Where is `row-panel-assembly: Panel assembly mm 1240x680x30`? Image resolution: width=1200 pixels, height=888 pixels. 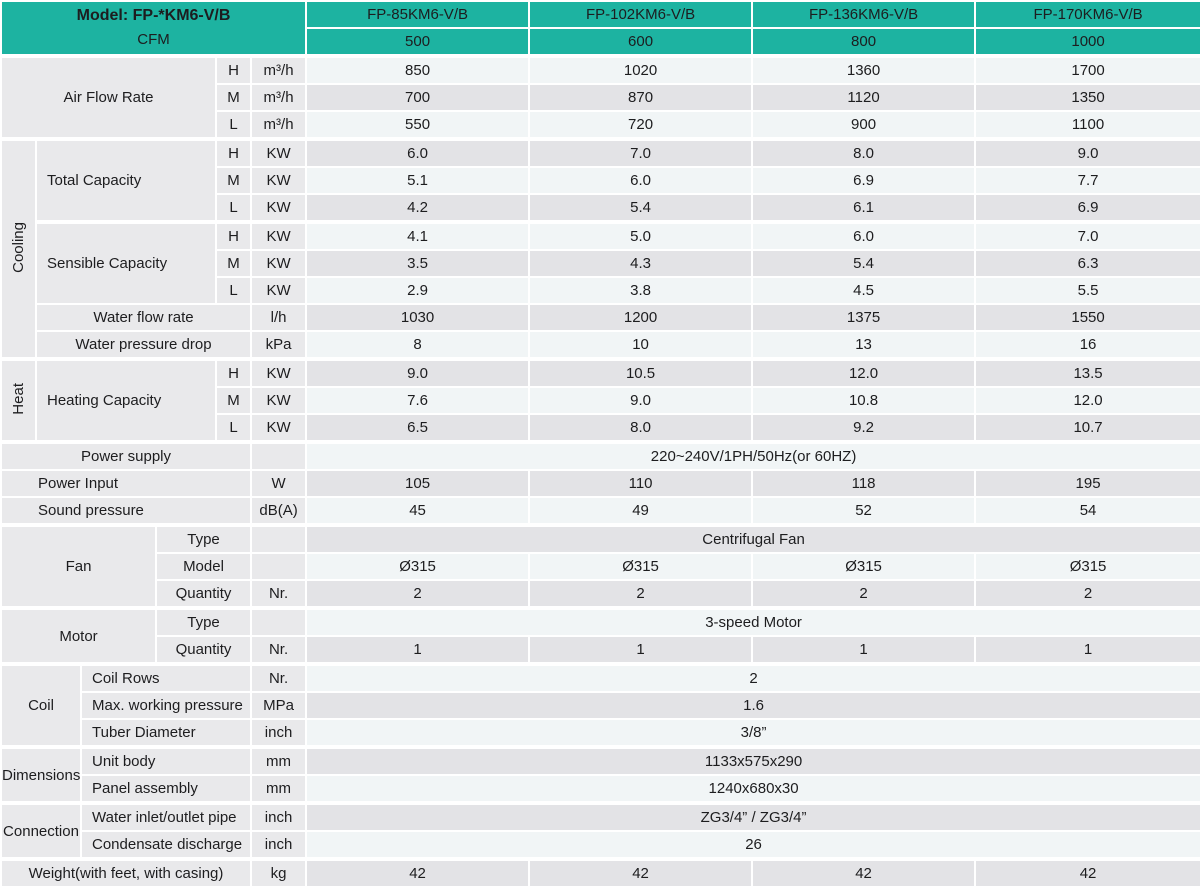
row-panel-assembly: Panel assembly mm 1240x680x30 is located at coordinates (600, 789).